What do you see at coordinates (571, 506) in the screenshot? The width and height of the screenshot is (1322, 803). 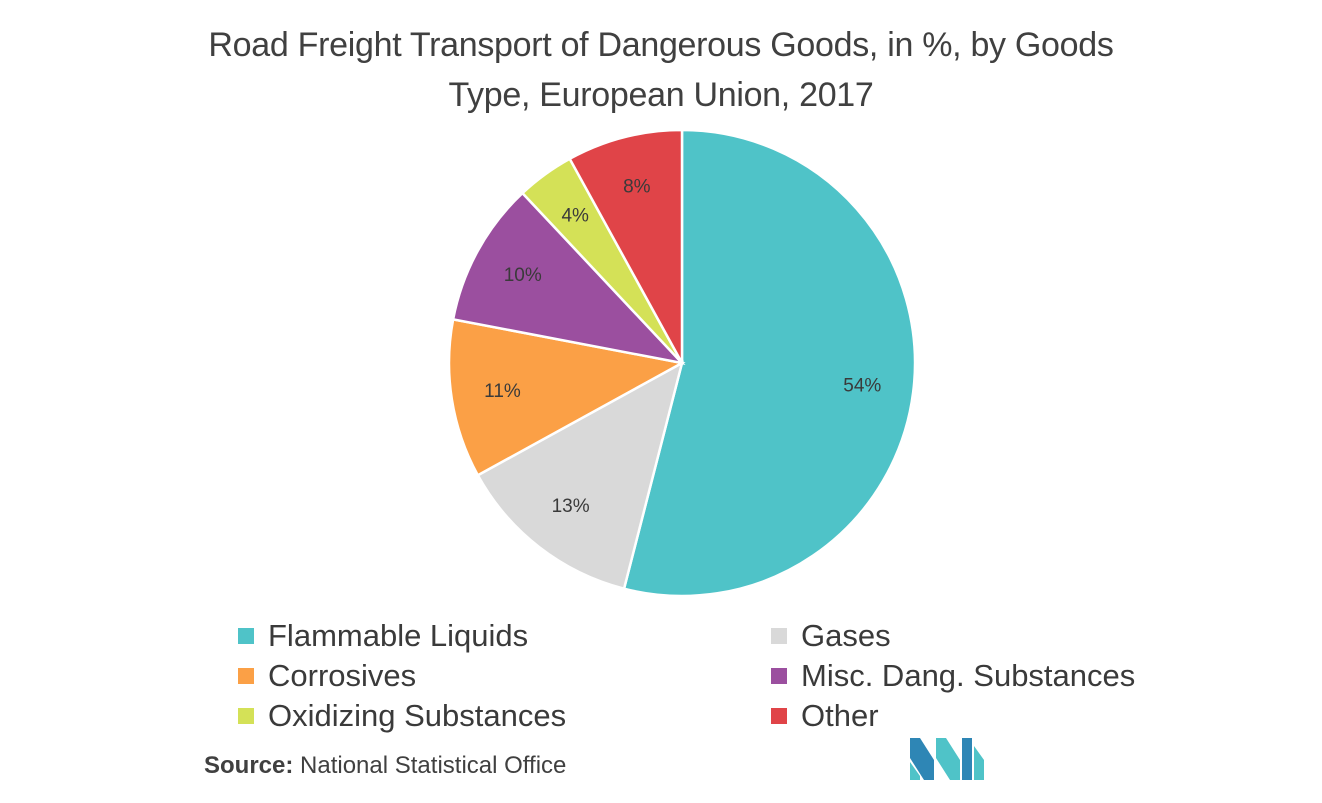 I see `slice-label-gases: 13%` at bounding box center [571, 506].